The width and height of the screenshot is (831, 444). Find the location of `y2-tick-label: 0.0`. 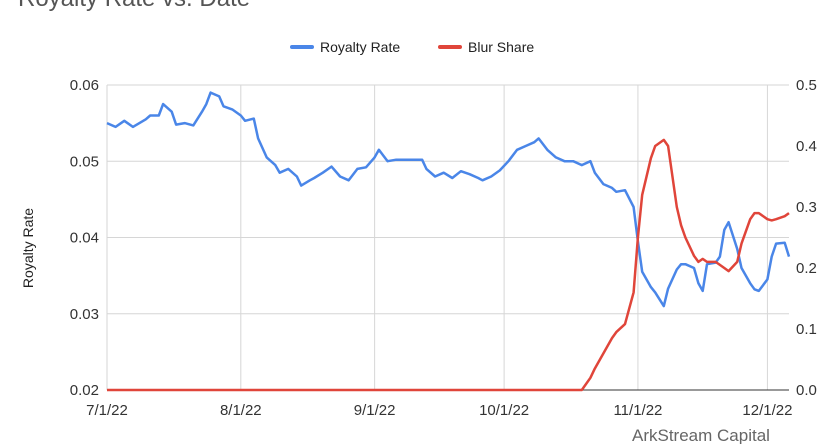

y2-tick-label: 0.0 is located at coordinates (806, 390).